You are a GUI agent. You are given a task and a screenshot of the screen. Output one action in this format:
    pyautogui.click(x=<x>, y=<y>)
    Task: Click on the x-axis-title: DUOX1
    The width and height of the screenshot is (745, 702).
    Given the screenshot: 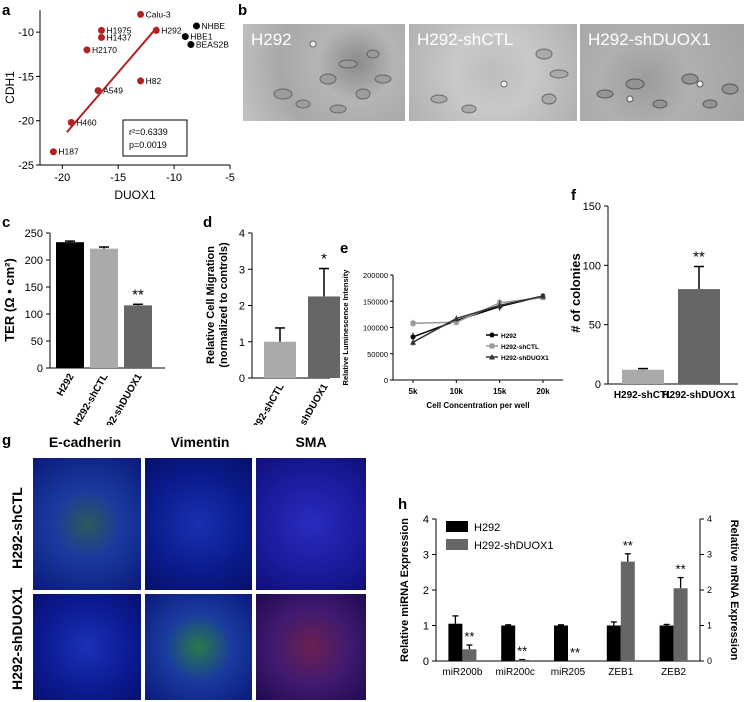 What is the action you would take?
    pyautogui.click(x=135, y=195)
    